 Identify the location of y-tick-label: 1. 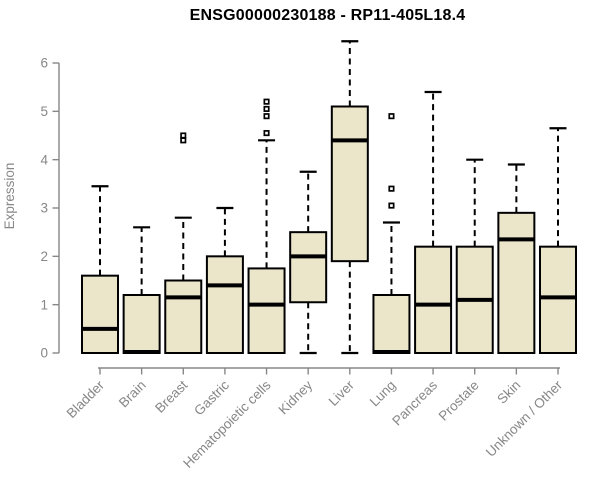
(44, 304).